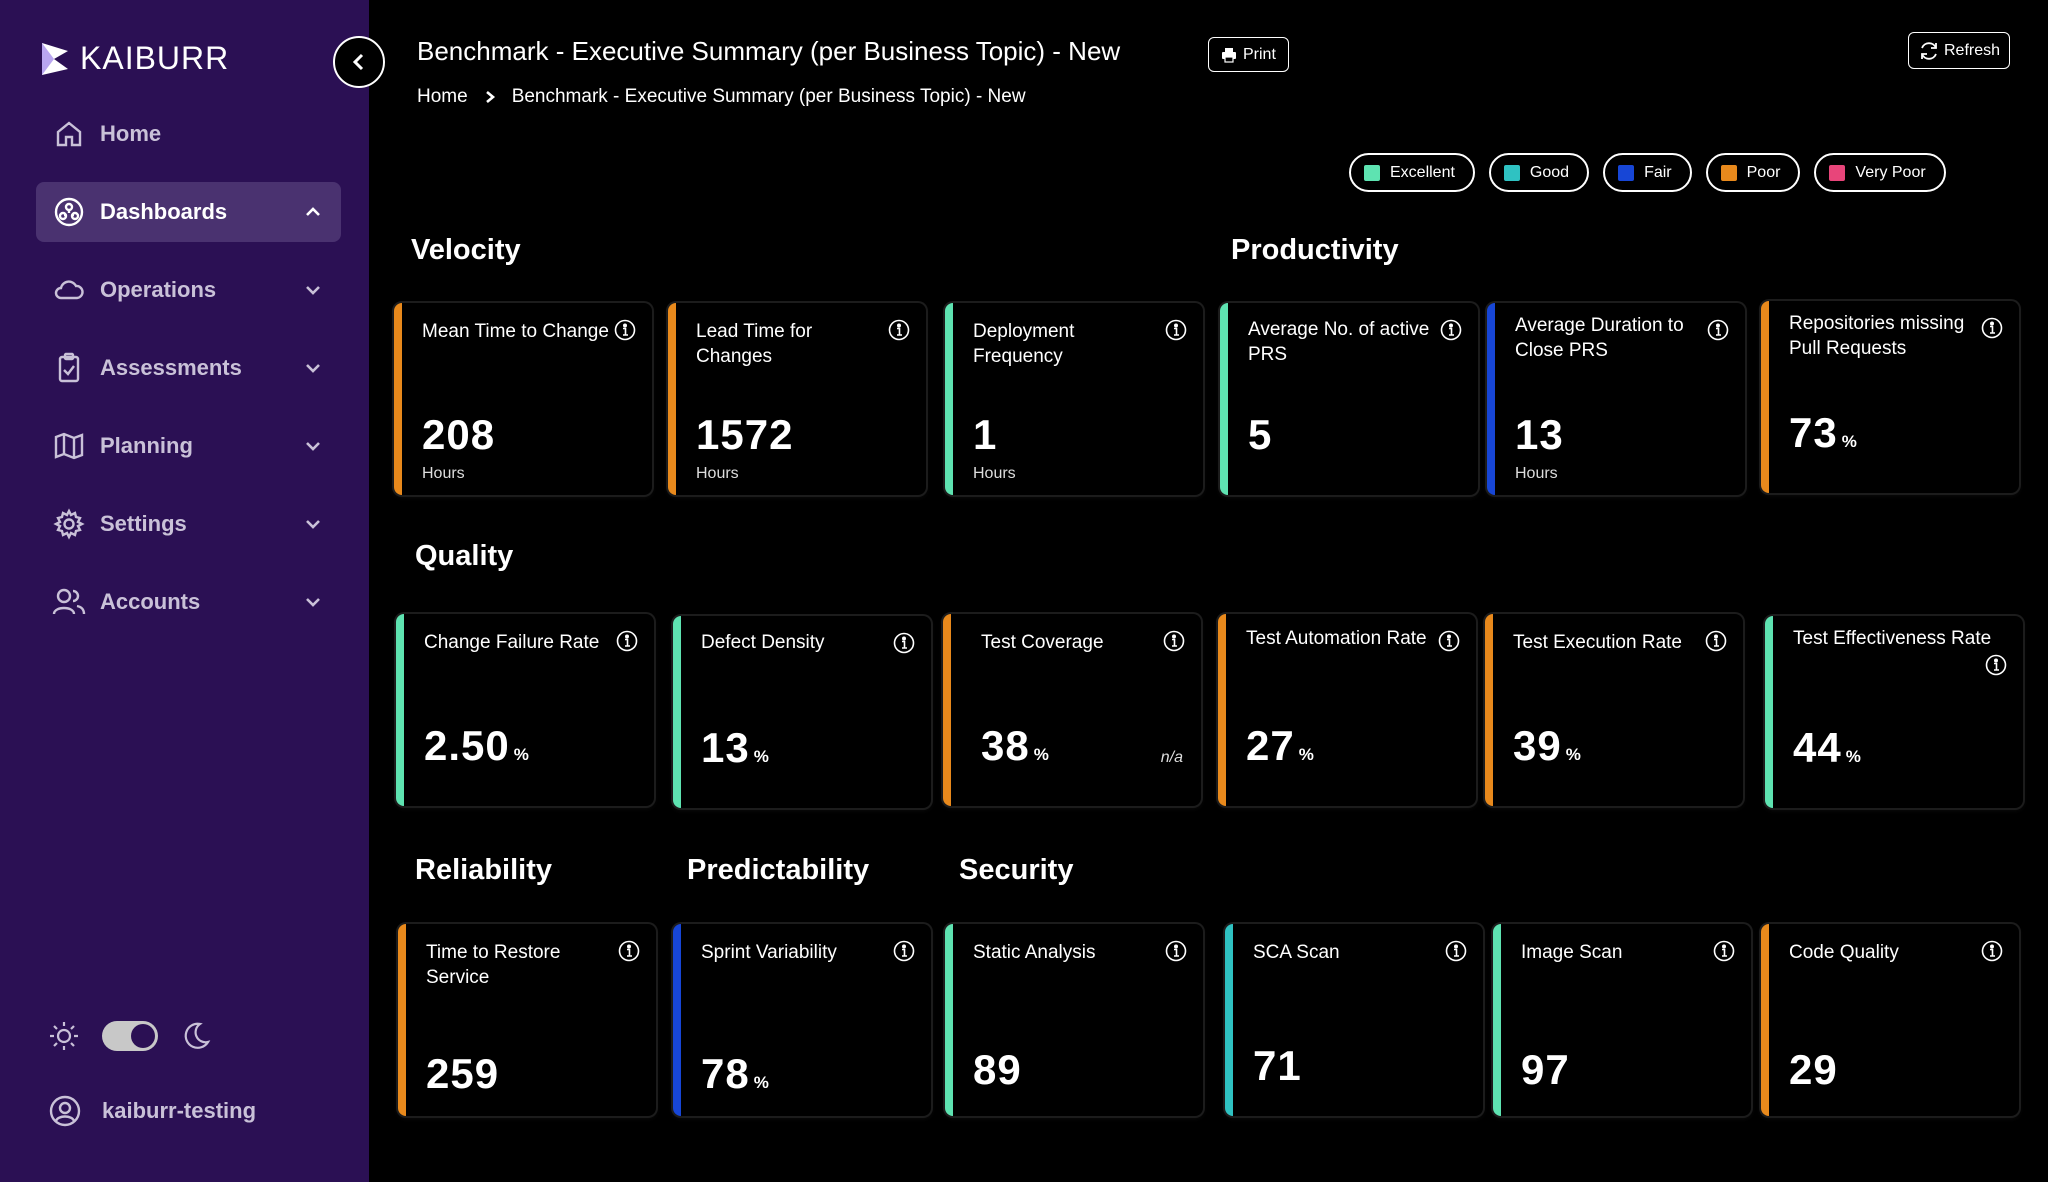 The image size is (2048, 1182). Describe the element at coordinates (778, 870) in the screenshot. I see `section-predictability: Predictability` at that location.